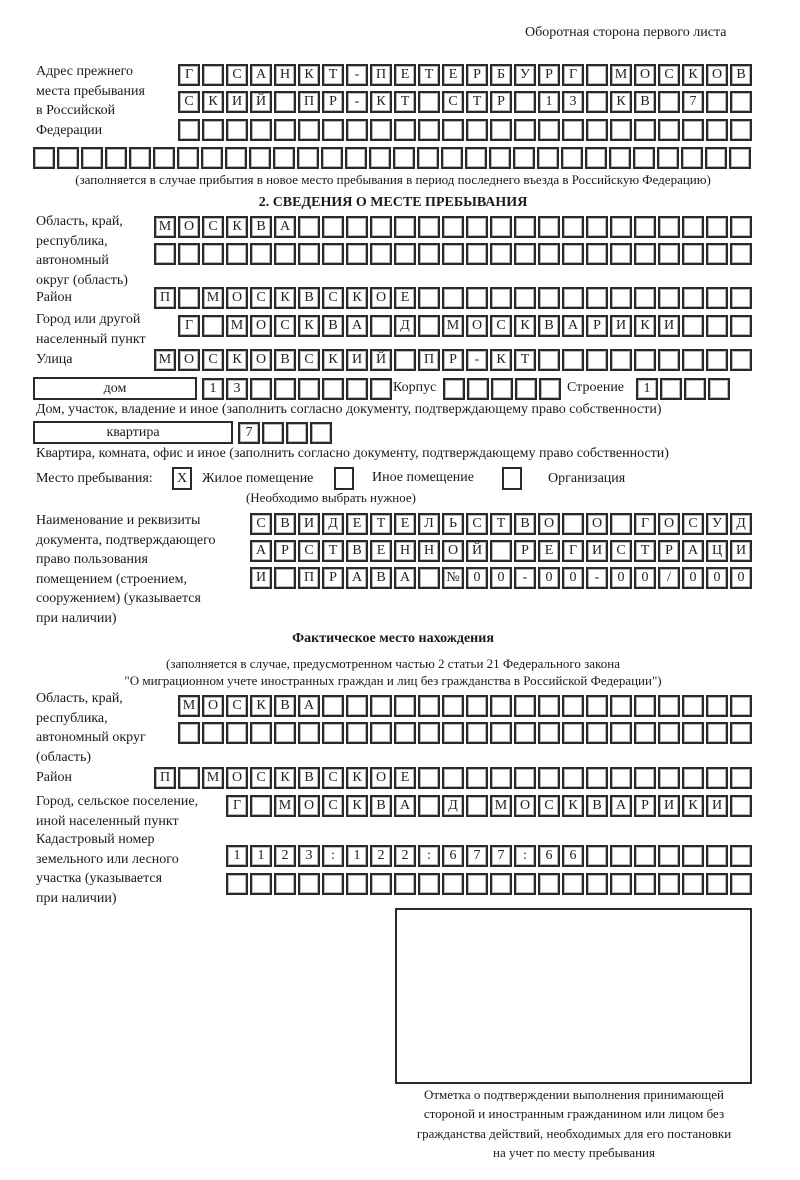 Image resolution: width=800 pixels, height=1180 pixels. What do you see at coordinates (525, 856) in the screenshot?
I see `char-cell: :` at bounding box center [525, 856].